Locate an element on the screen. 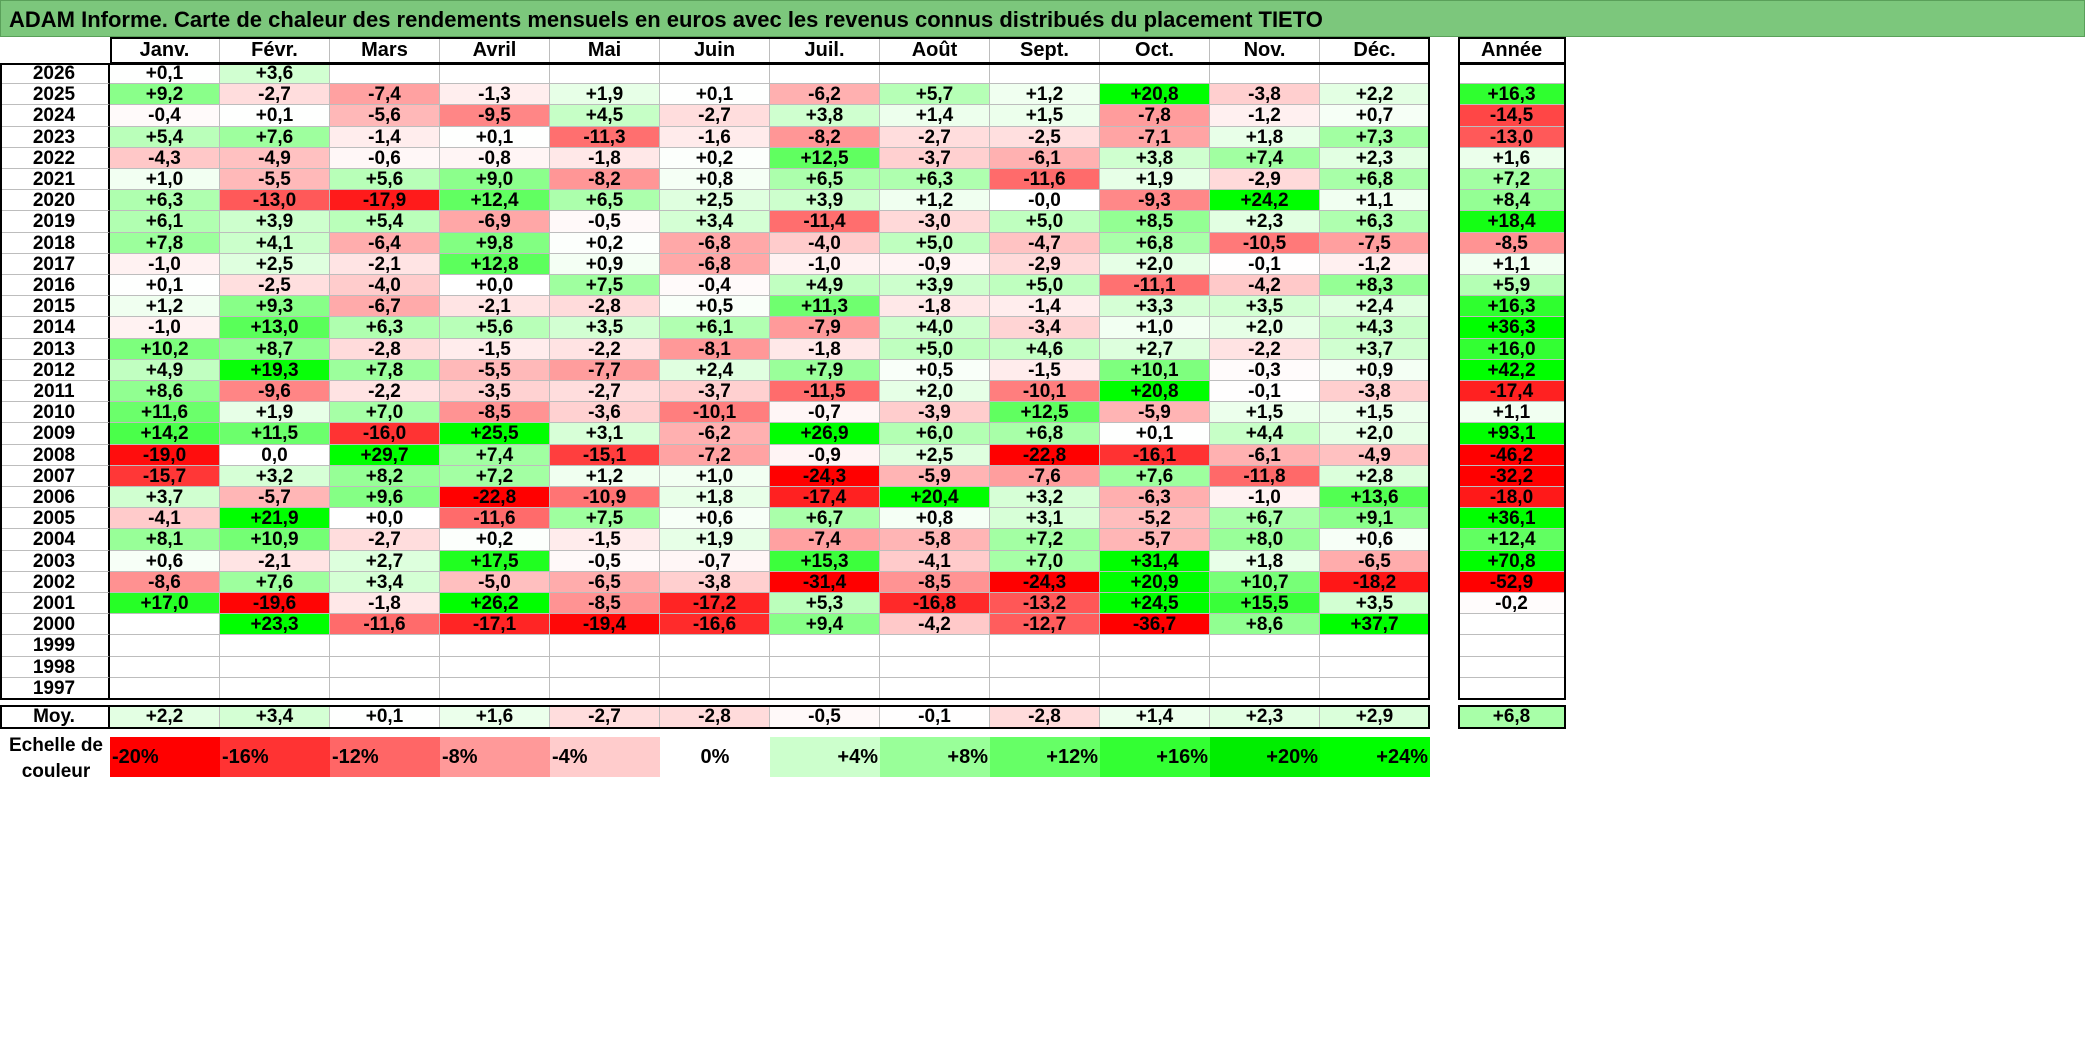 Image resolution: width=2087 pixels, height=1037 pixels. year-label: 2005 is located at coordinates (55, 519).